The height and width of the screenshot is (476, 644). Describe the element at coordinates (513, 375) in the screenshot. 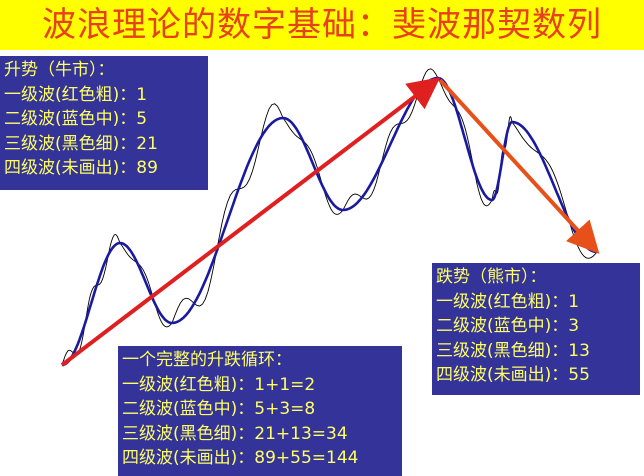

I see `bear-line: 四级波(未画出)：55` at that location.